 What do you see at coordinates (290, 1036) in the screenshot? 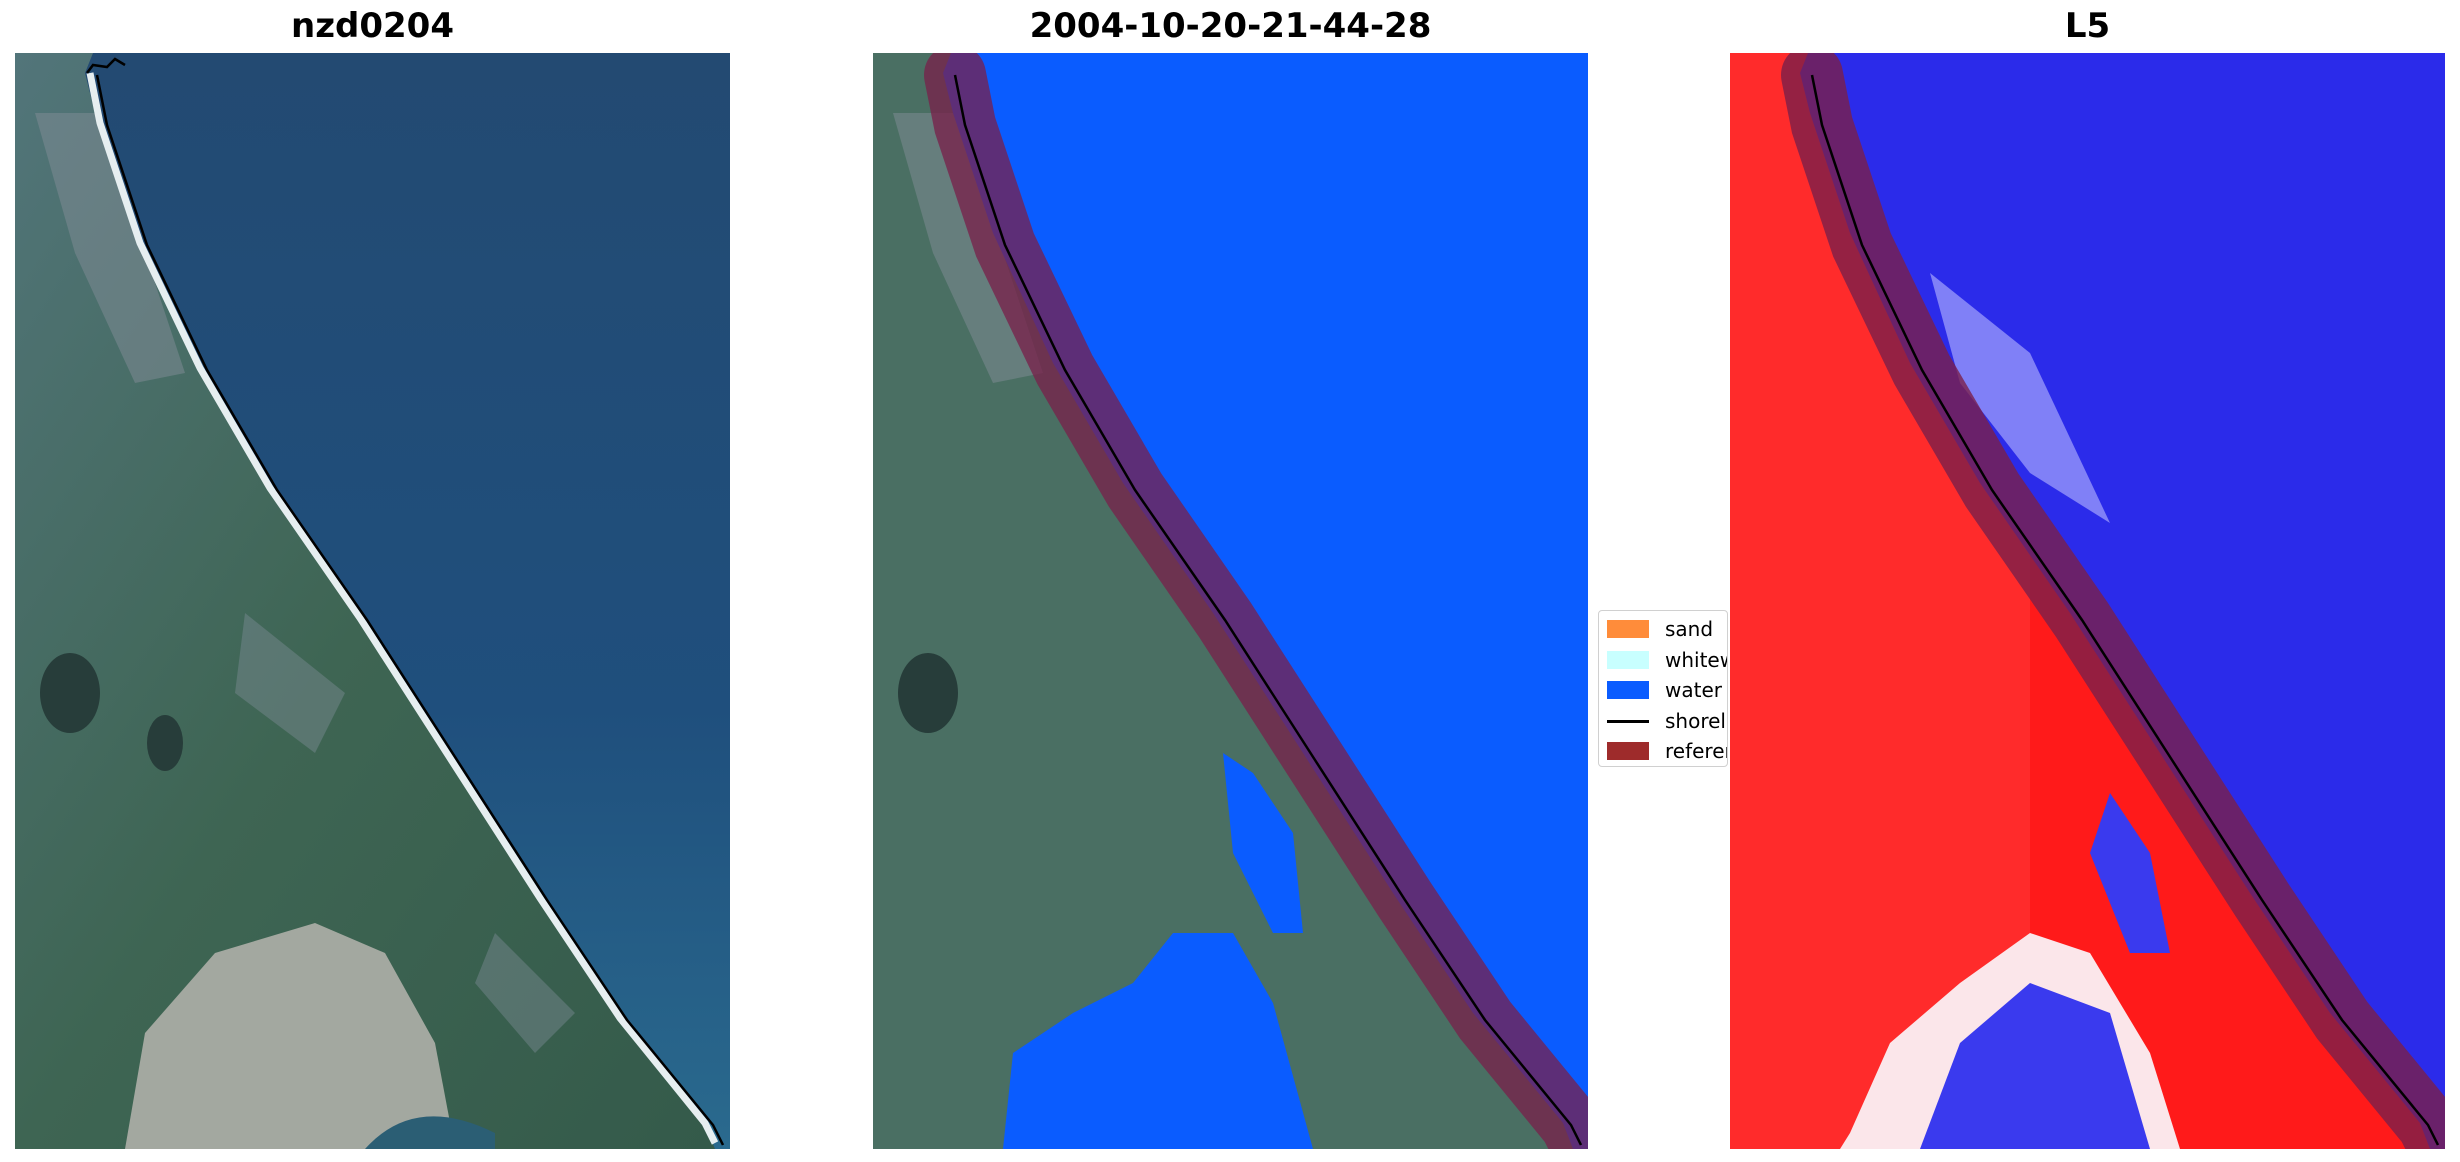
I see `tidal-flat` at bounding box center [290, 1036].